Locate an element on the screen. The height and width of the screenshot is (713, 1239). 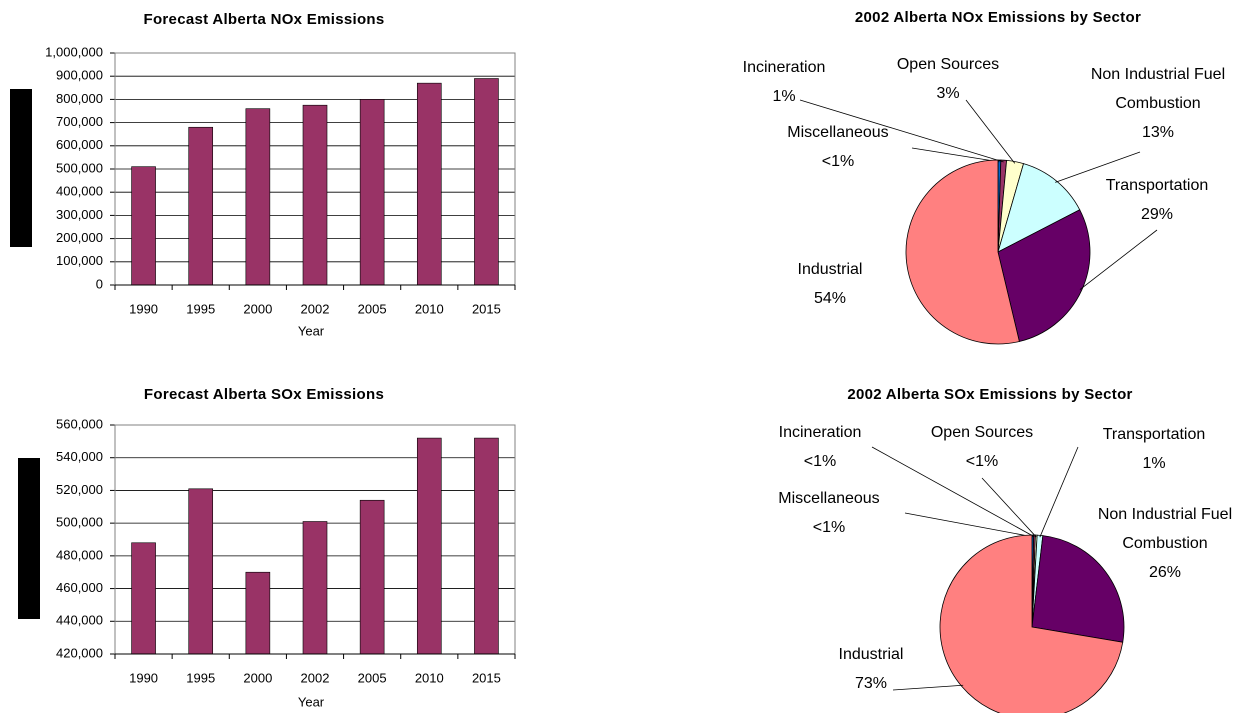
chart-title: Forecast Alberta SOx Emissions is located at coordinates (264, 394).